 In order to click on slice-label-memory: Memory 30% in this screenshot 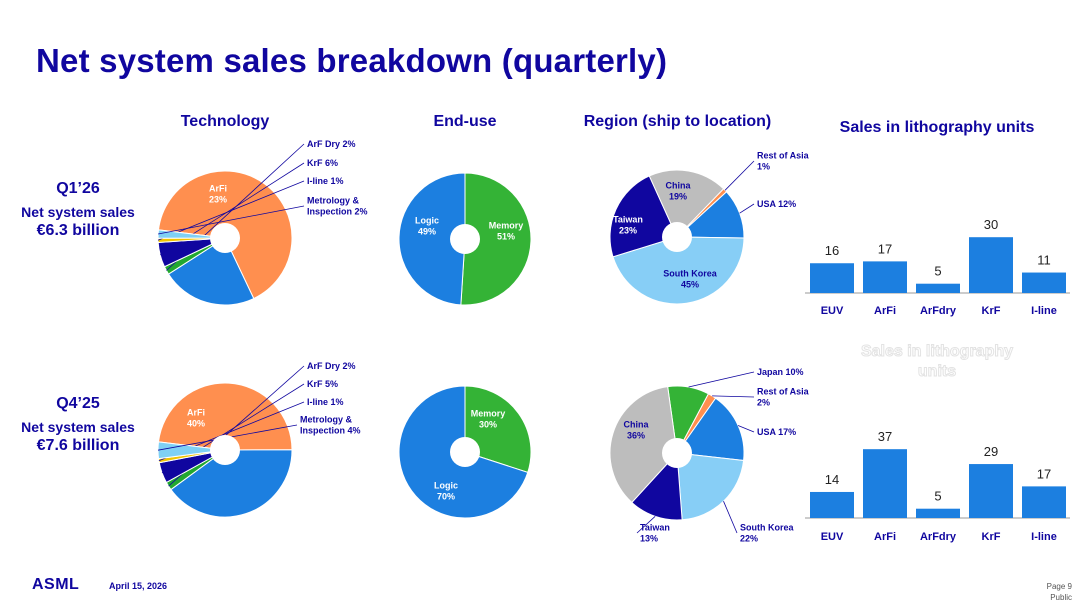, I will do `click(488, 419)`.